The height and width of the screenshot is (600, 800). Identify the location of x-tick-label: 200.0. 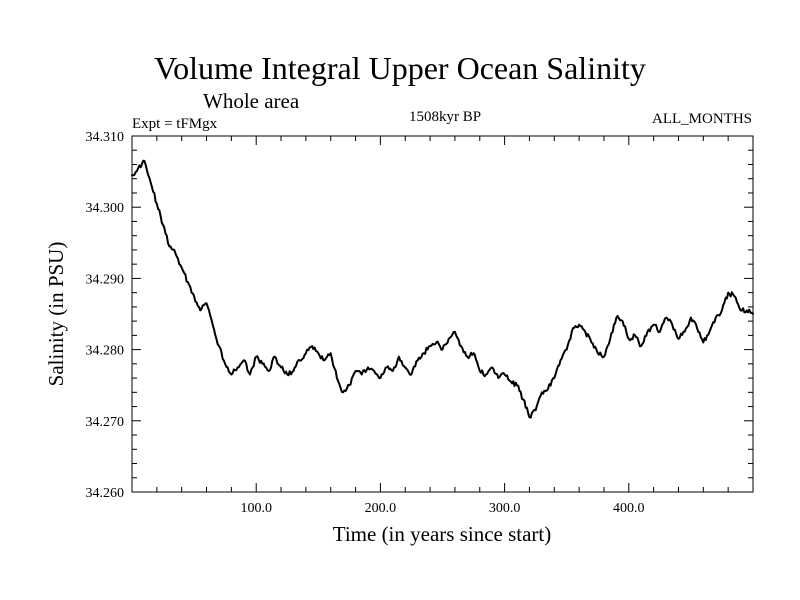
(381, 508).